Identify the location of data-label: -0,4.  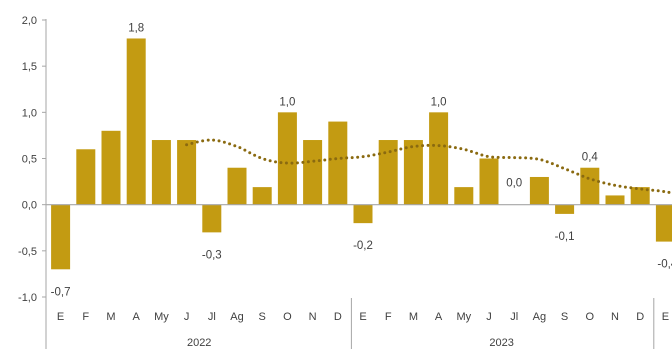
(664, 265).